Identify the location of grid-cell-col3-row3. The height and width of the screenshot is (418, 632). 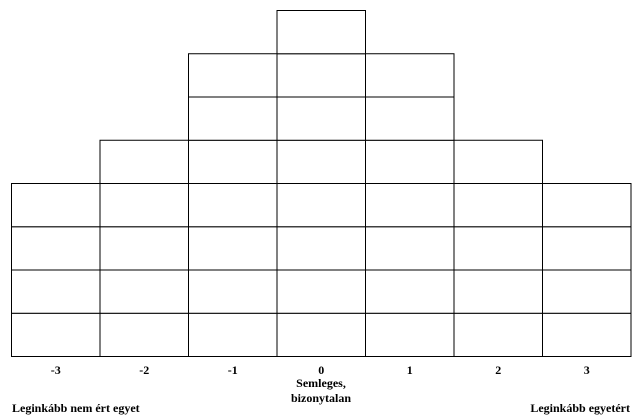
(233, 248).